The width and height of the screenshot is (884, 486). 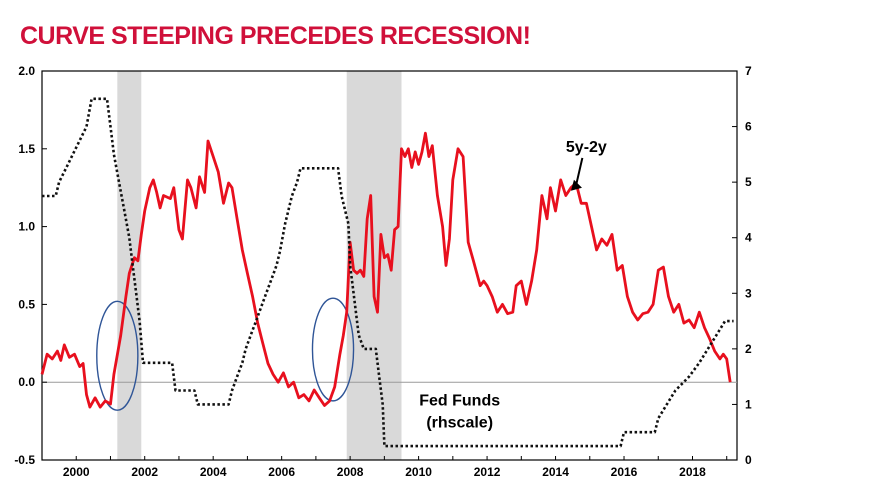 I want to click on x-tick-label: 2000, so click(x=76, y=472).